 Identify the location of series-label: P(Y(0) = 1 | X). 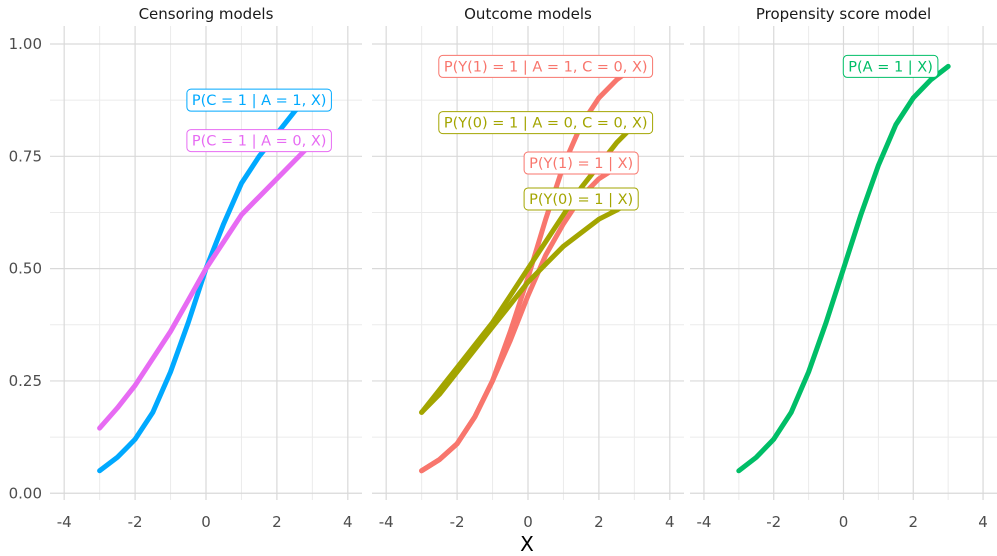
(581, 199).